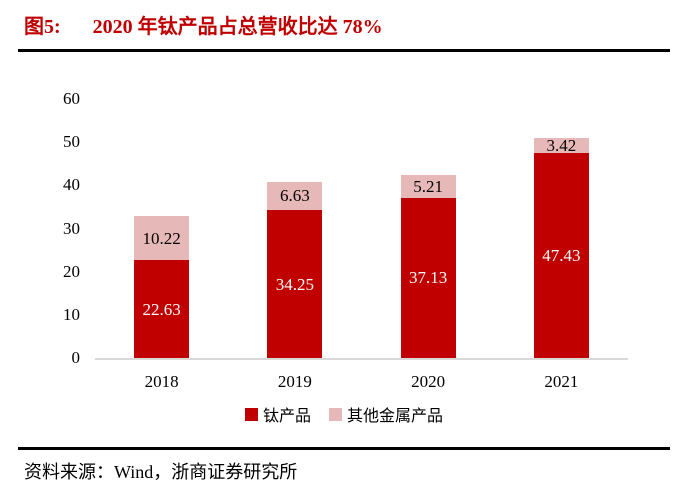  I want to click on legend-label: 其他金属产品, so click(395, 416).